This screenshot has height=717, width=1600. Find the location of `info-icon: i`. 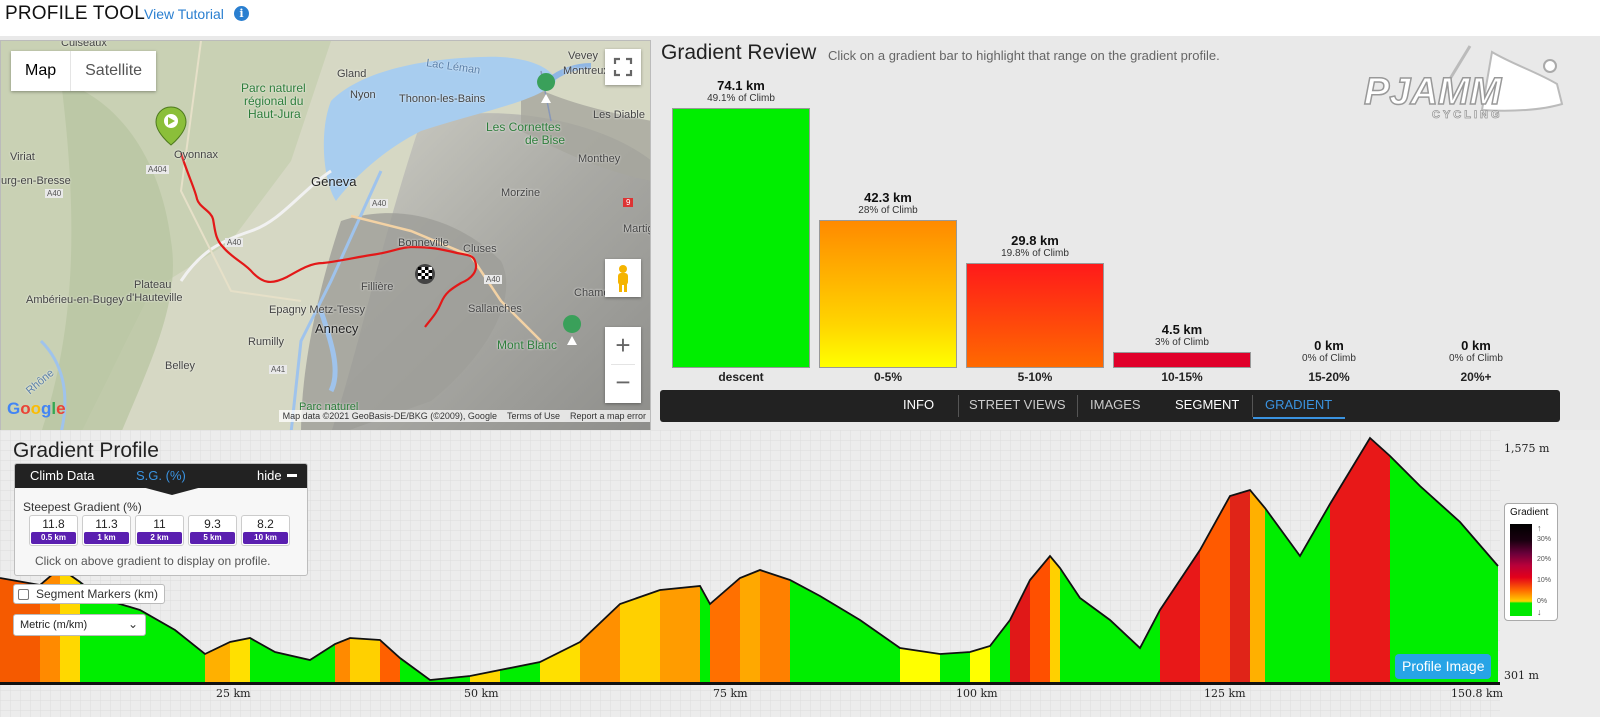

info-icon: i is located at coordinates (241, 13).